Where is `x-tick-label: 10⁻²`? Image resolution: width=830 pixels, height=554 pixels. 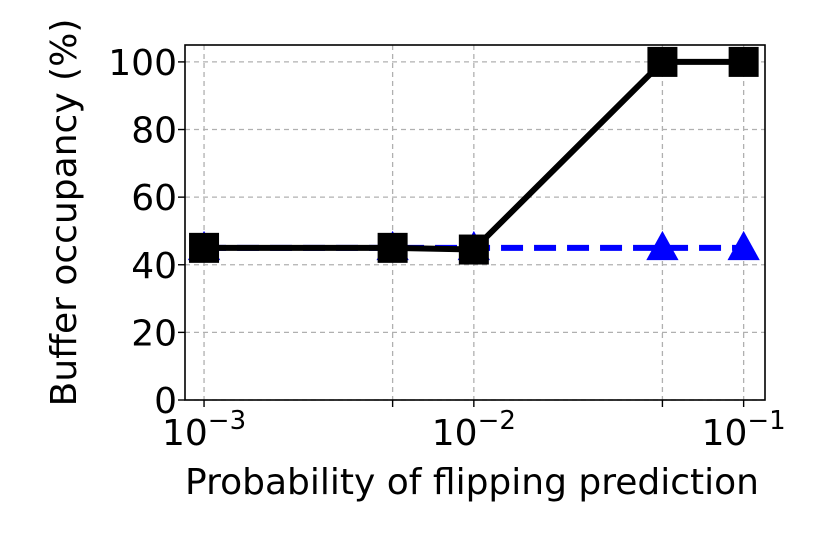 x-tick-label: 10⁻² is located at coordinates (474, 430).